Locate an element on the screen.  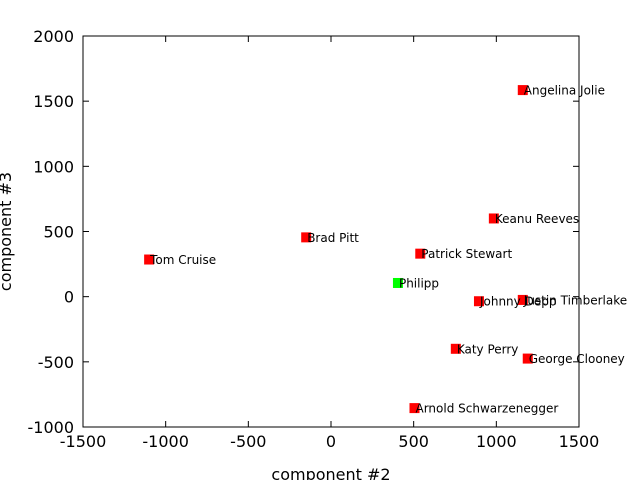
point-label: Tom Cruise is located at coordinates (182, 260).